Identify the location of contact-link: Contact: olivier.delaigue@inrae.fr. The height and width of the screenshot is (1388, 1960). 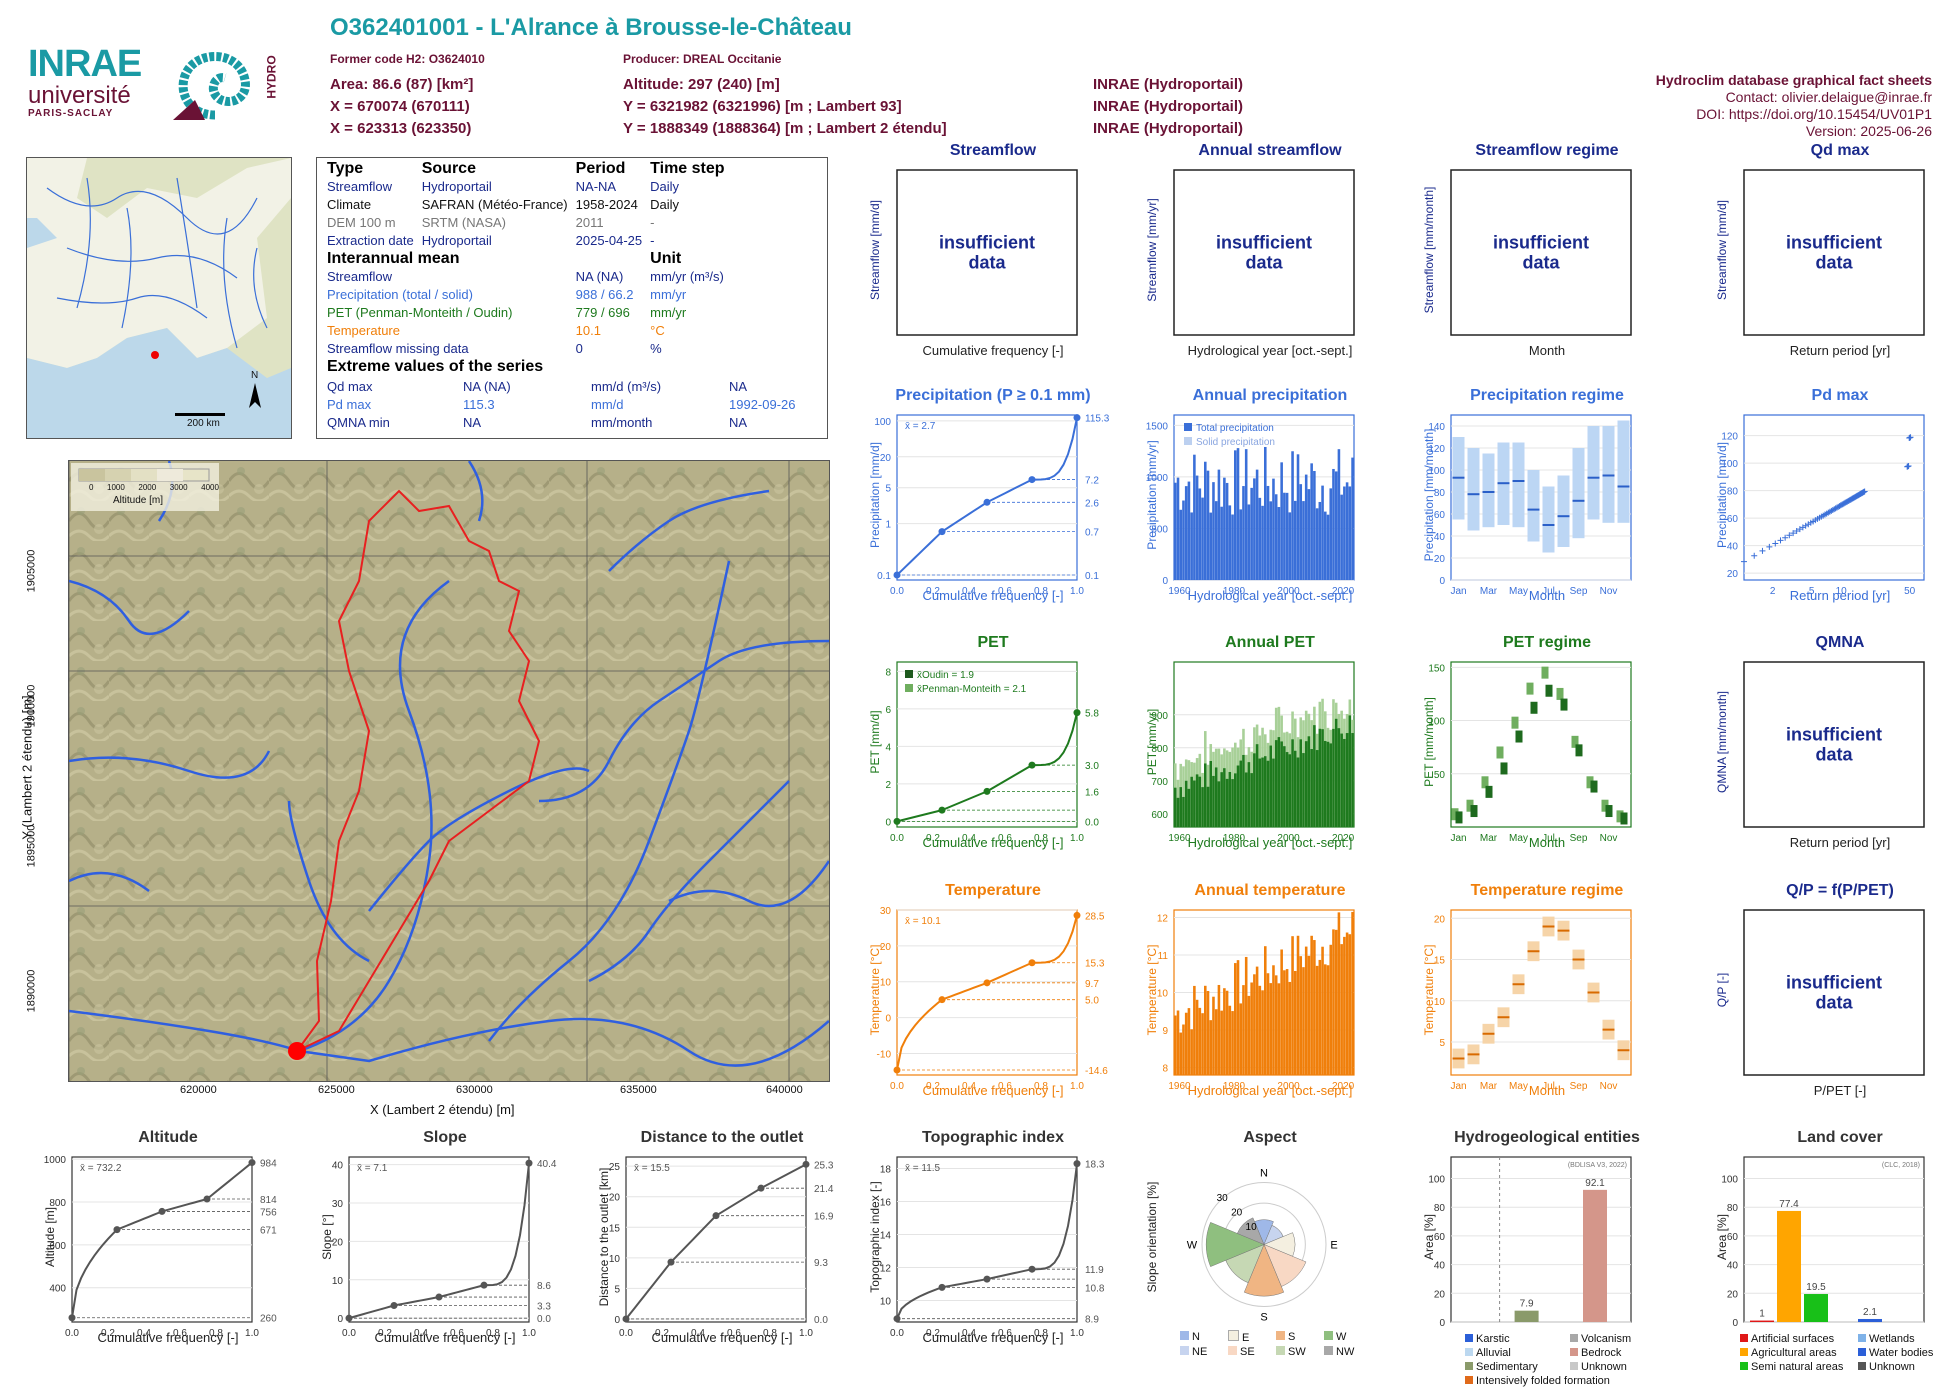
(1828, 97).